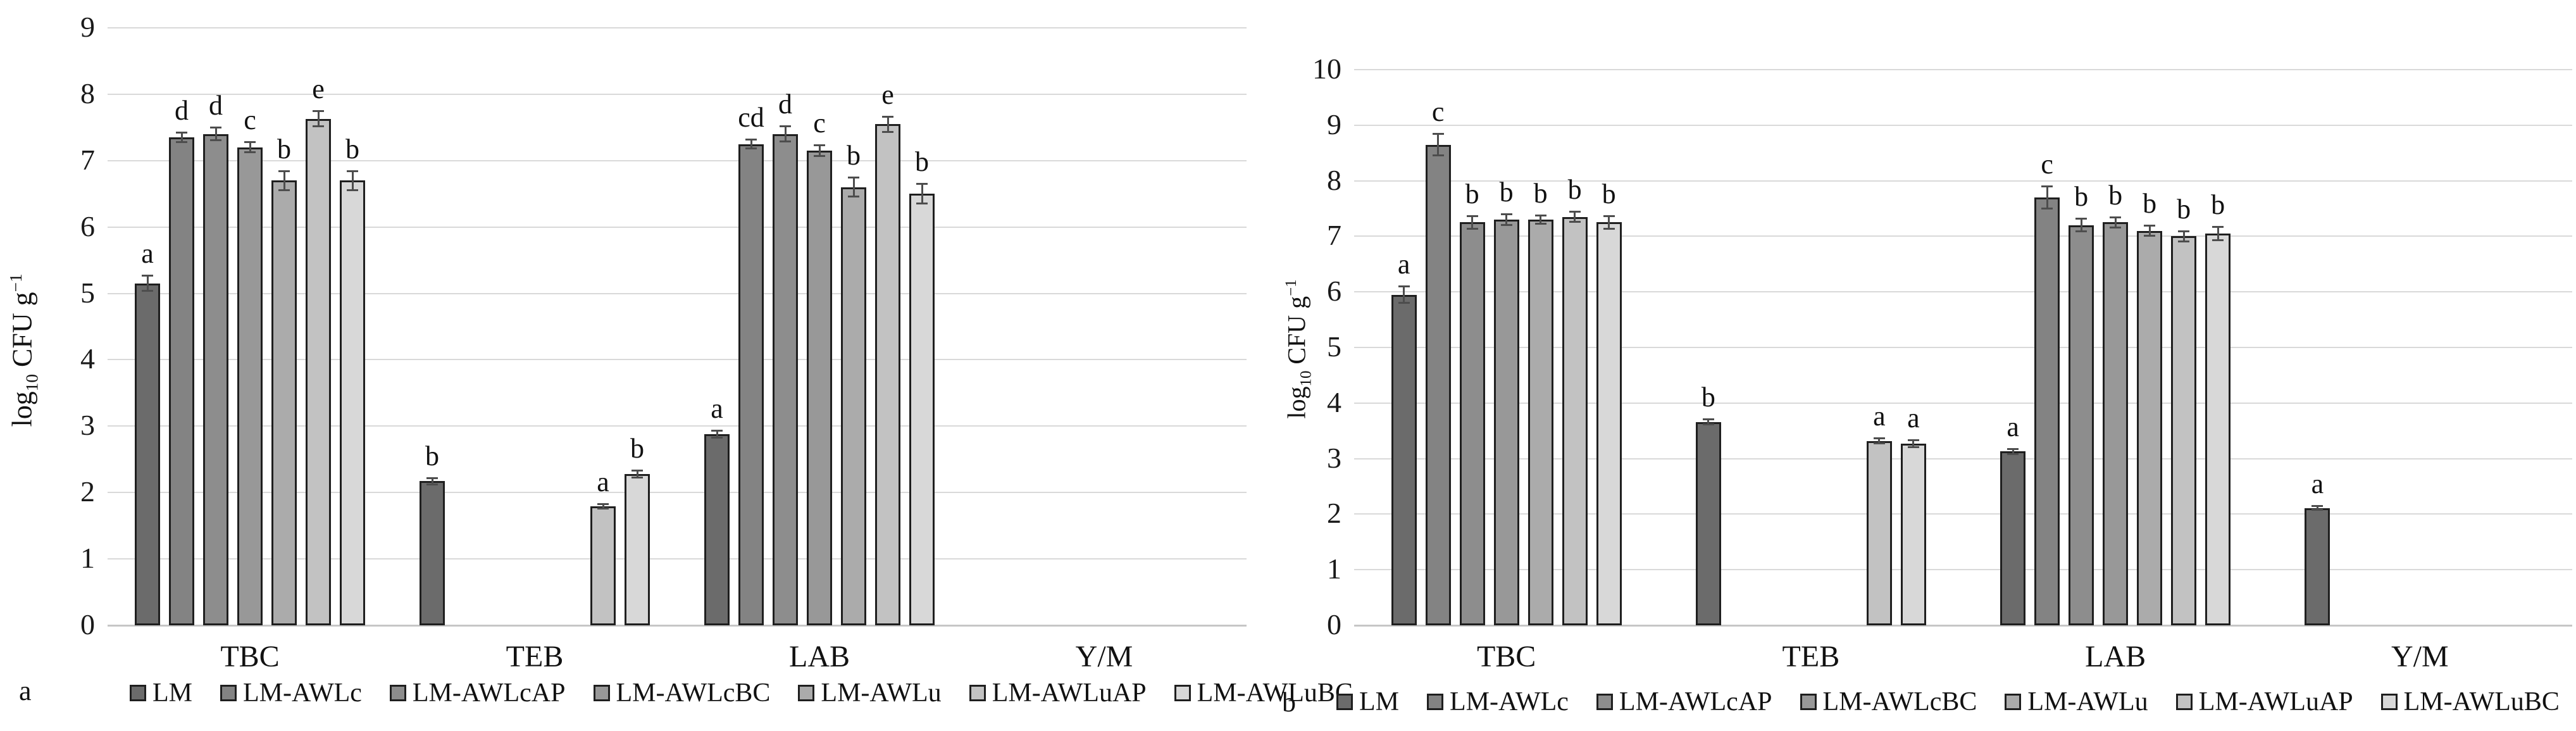 This screenshot has width=2576, height=731. I want to click on bar-LM-AWLc-LAB, so click(2047, 411).